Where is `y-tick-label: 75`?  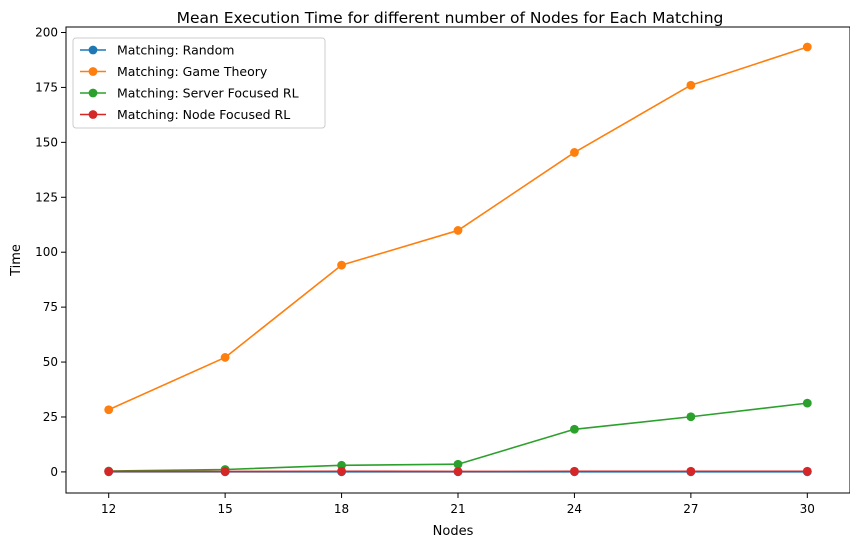
y-tick-label: 75 is located at coordinates (50, 307).